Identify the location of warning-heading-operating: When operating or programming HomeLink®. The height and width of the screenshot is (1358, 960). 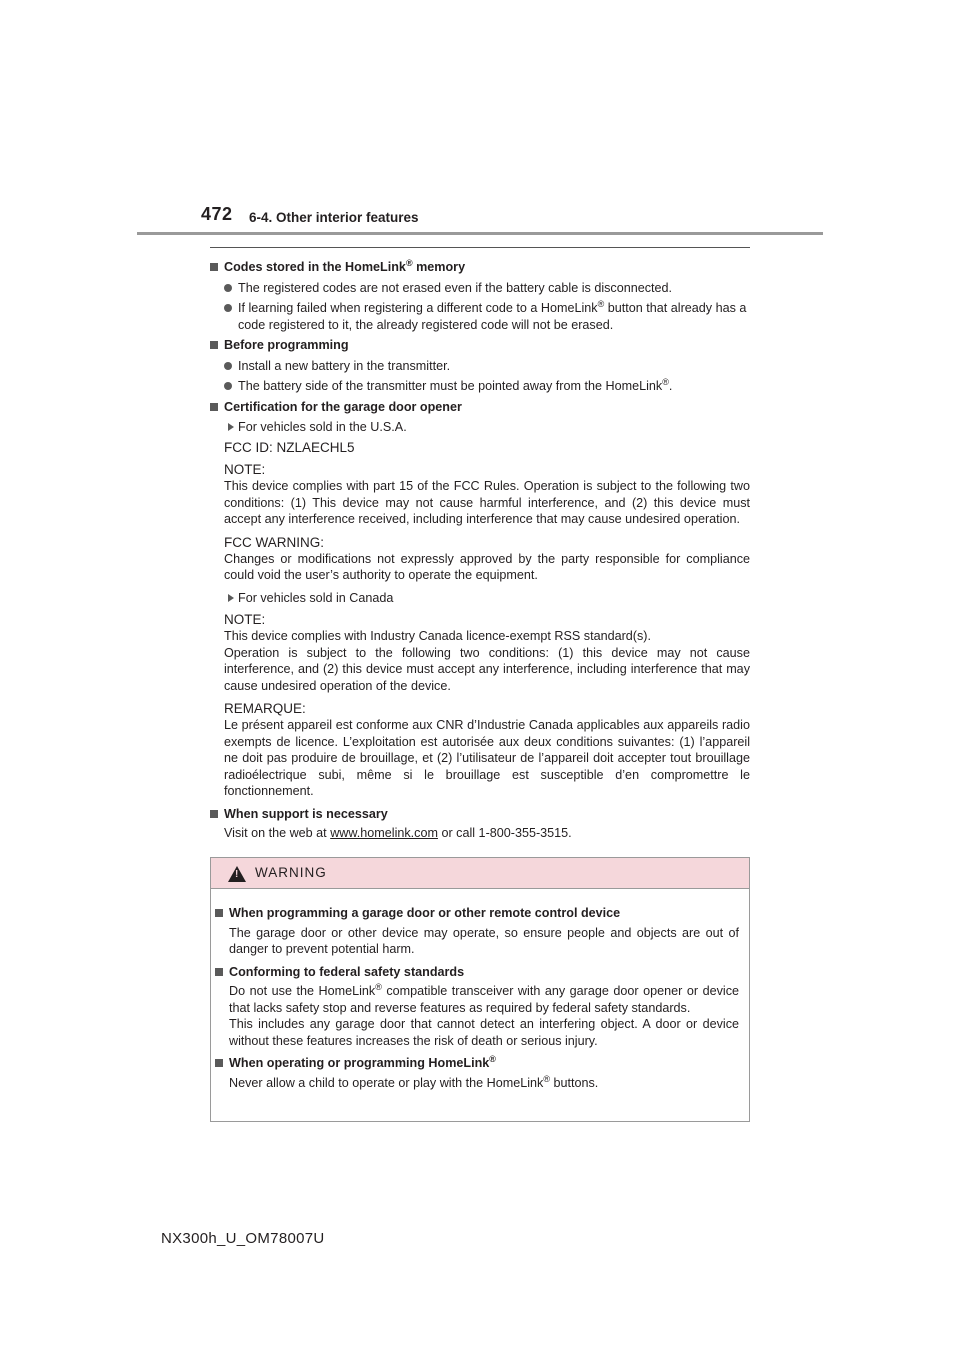
(477, 1063).